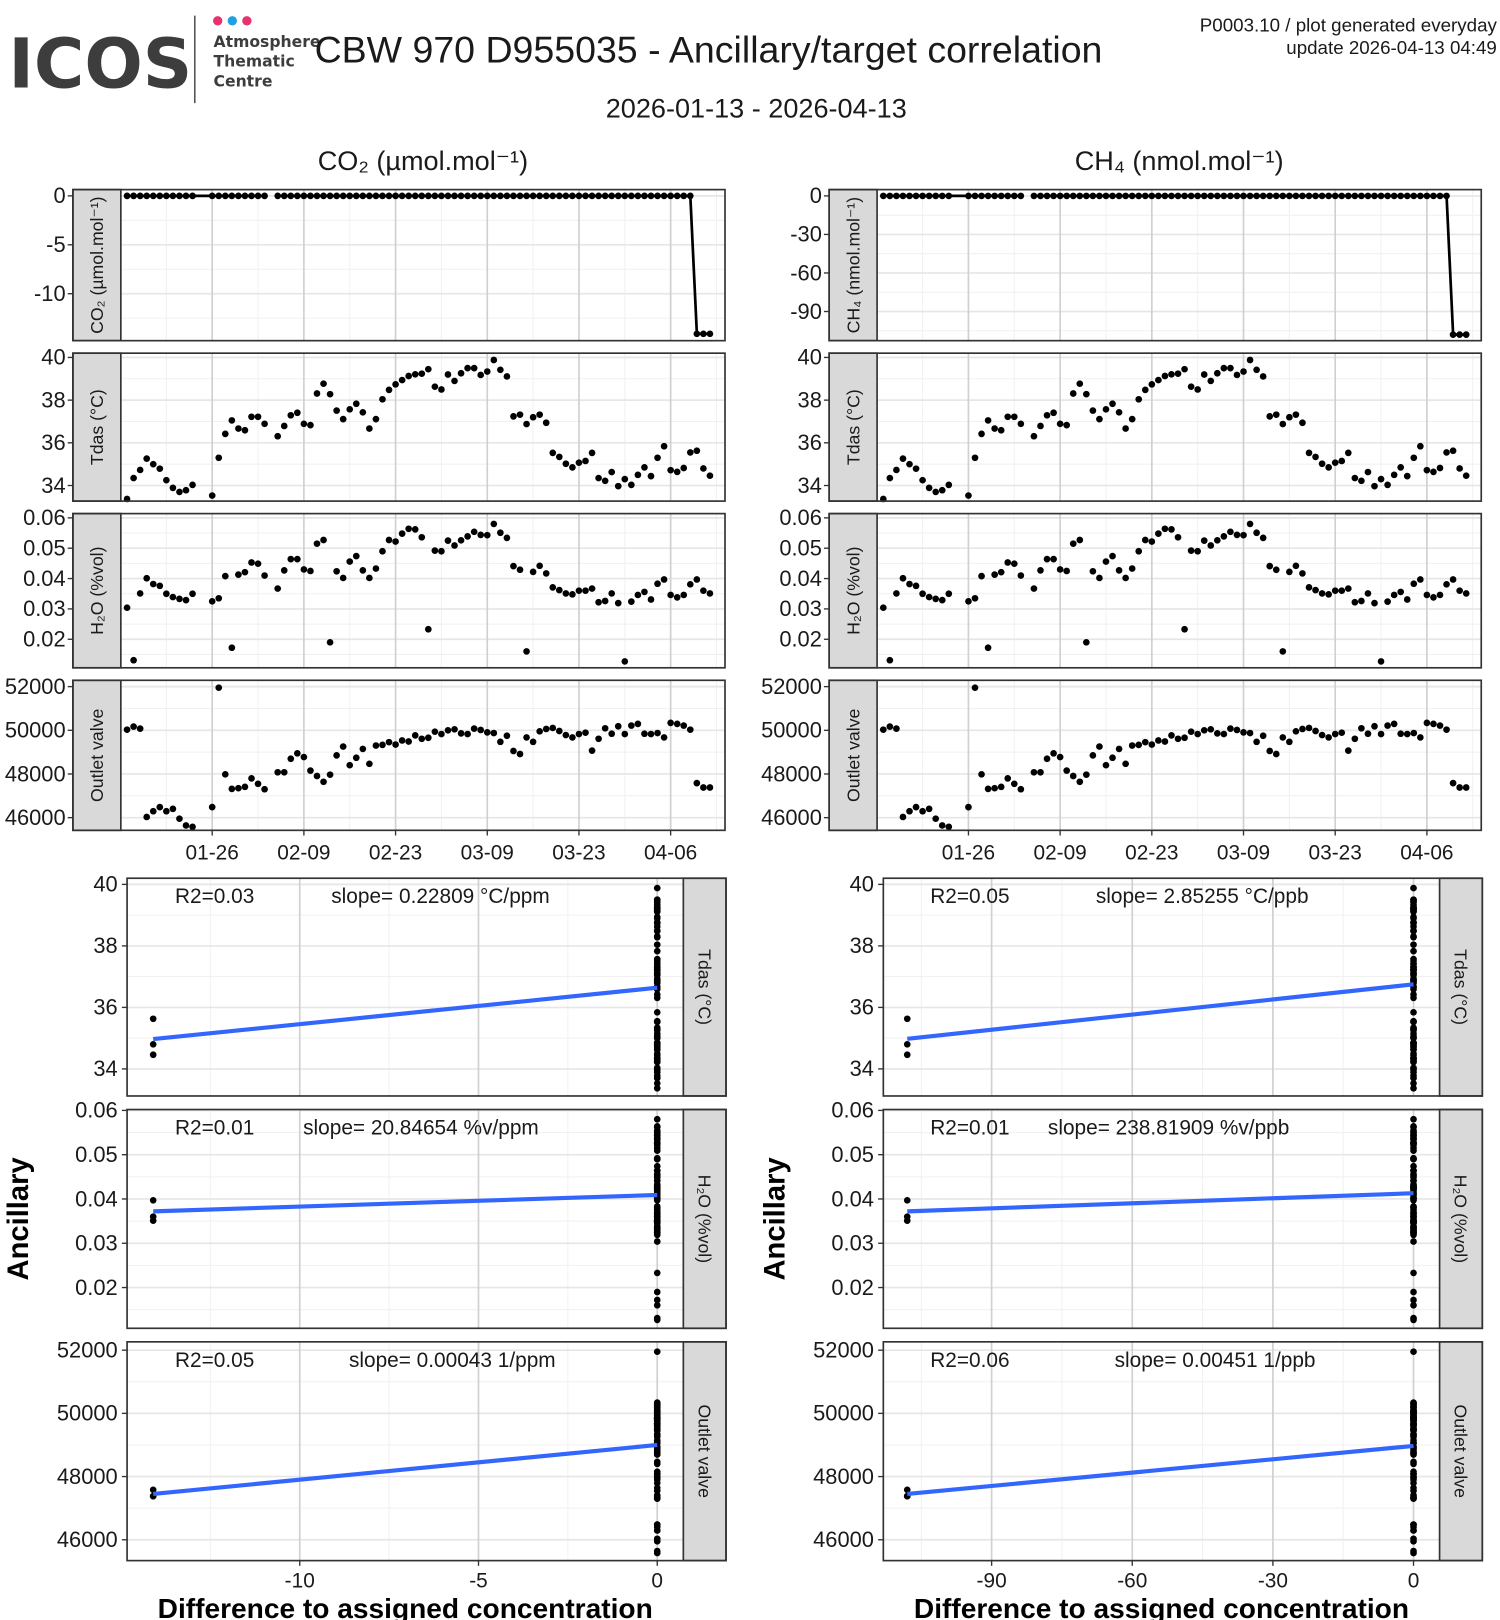  What do you see at coordinates (657, 1581) in the screenshot?
I see `x-tick-label: 0` at bounding box center [657, 1581].